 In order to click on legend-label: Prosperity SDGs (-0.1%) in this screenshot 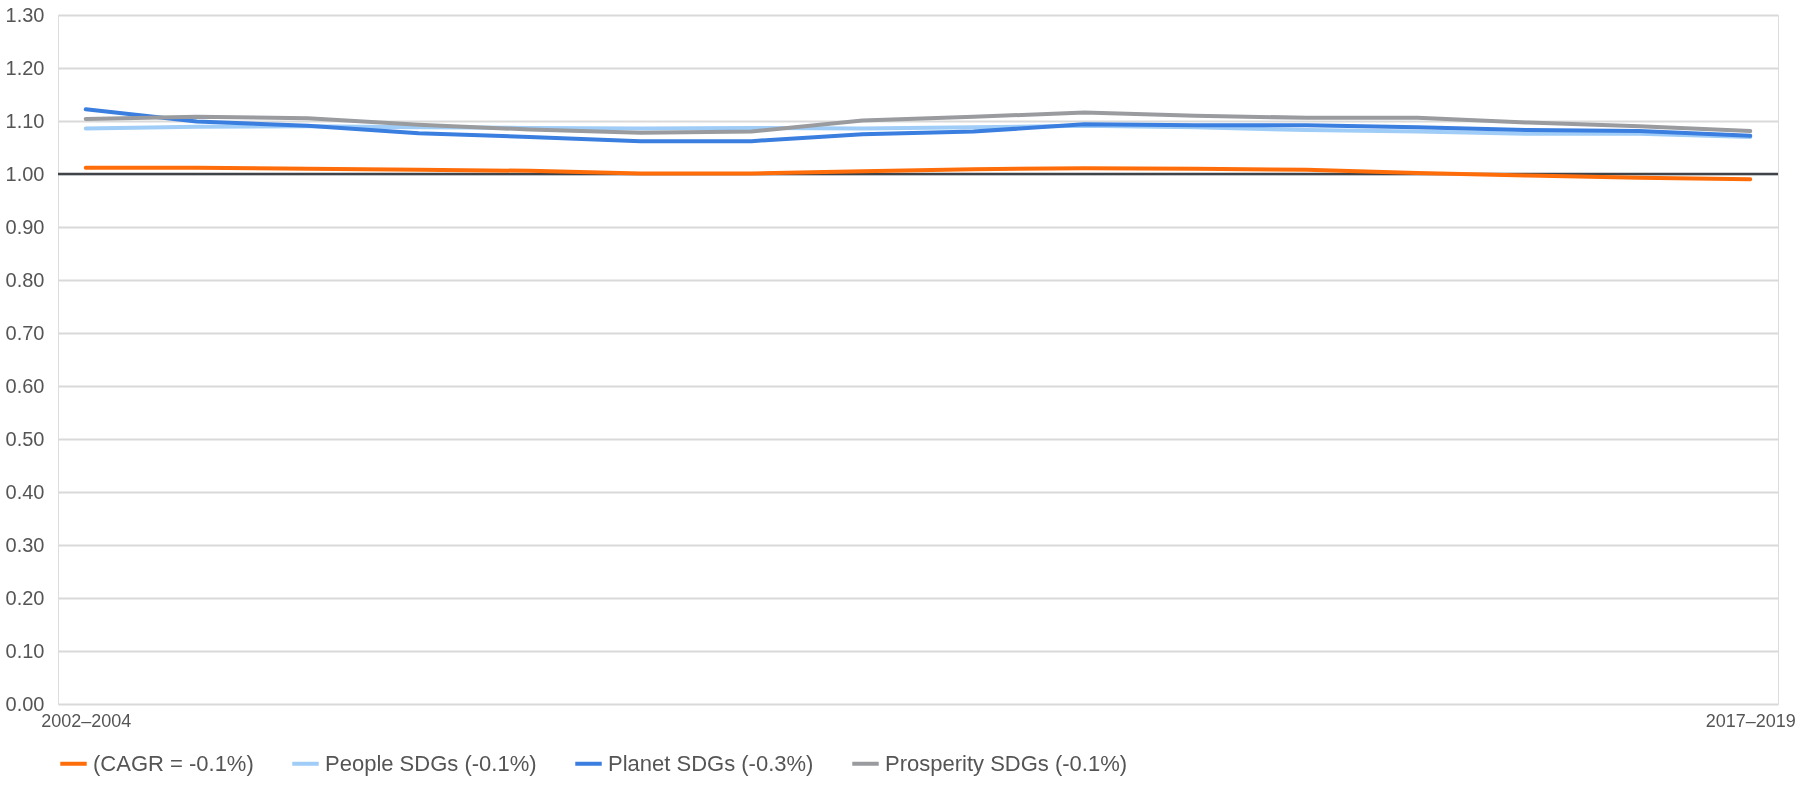, I will do `click(1006, 763)`.